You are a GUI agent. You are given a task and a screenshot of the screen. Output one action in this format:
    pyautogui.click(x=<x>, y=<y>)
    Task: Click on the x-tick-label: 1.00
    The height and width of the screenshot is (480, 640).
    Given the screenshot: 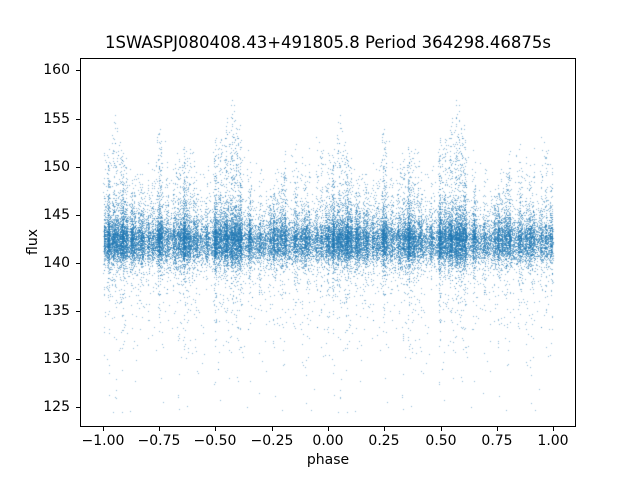 What is the action you would take?
    pyautogui.click(x=553, y=441)
    